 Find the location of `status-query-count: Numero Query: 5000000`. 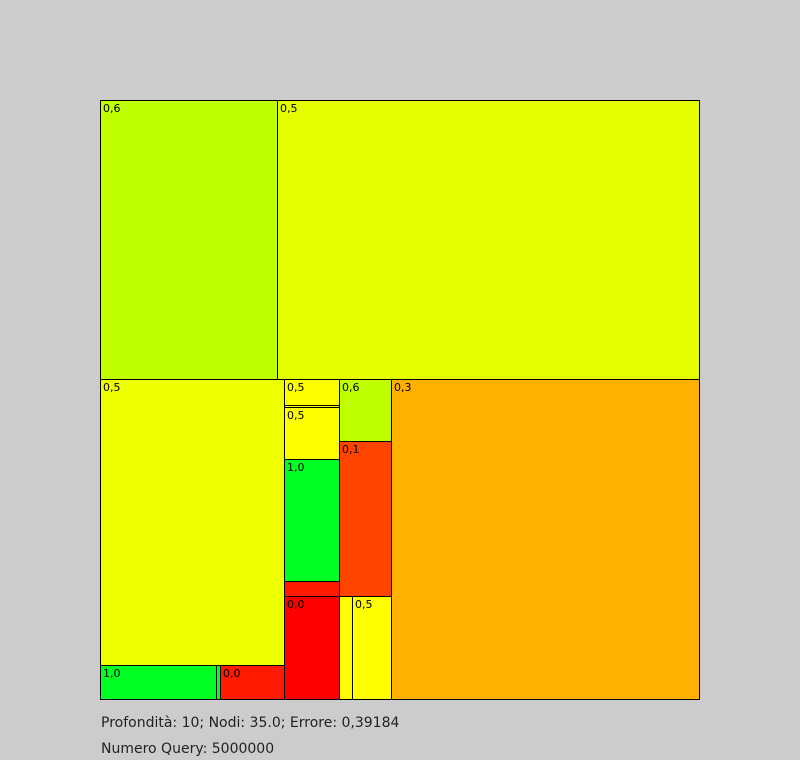

status-query-count: Numero Query: 5000000 is located at coordinates (188, 749).